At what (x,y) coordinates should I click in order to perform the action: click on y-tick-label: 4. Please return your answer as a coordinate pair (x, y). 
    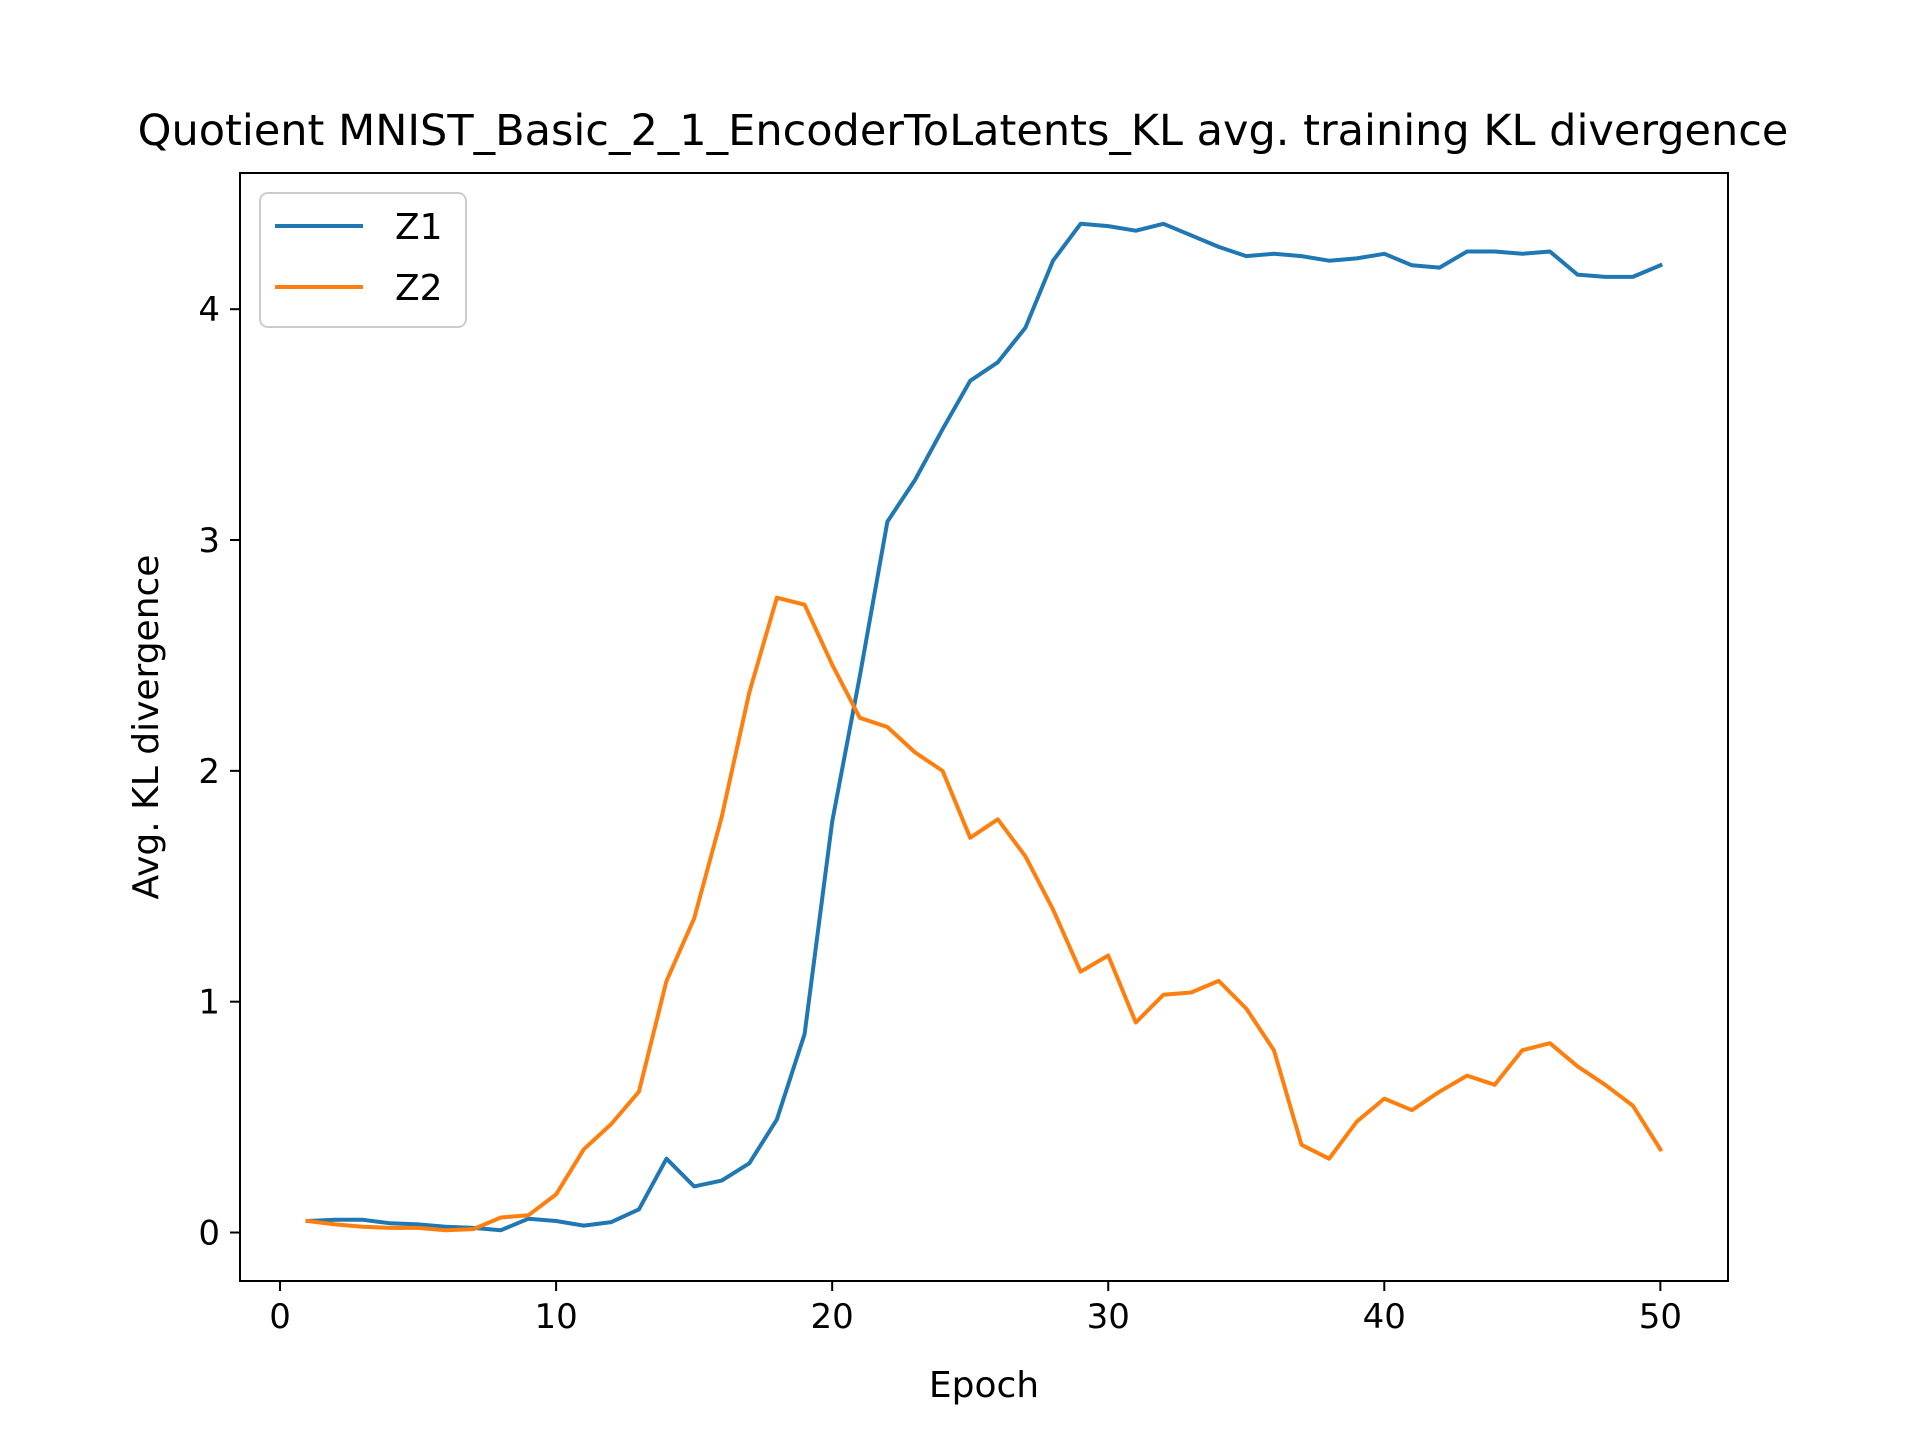
    Looking at the image, I should click on (209, 310).